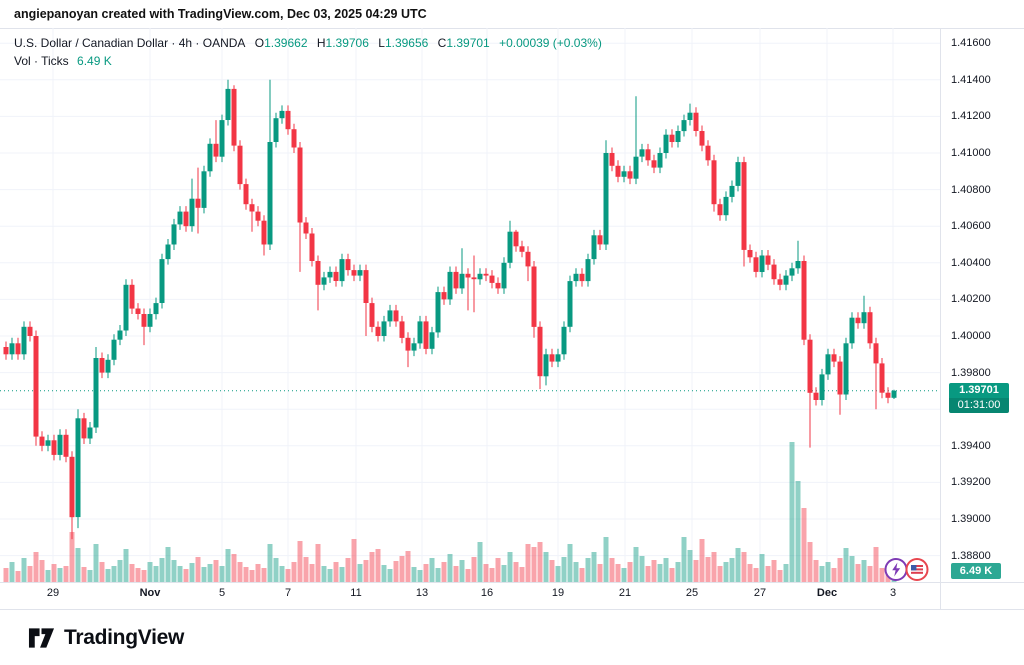  Describe the element at coordinates (979, 405) in the screenshot. I see `bar-countdown: 01:31:00` at that location.